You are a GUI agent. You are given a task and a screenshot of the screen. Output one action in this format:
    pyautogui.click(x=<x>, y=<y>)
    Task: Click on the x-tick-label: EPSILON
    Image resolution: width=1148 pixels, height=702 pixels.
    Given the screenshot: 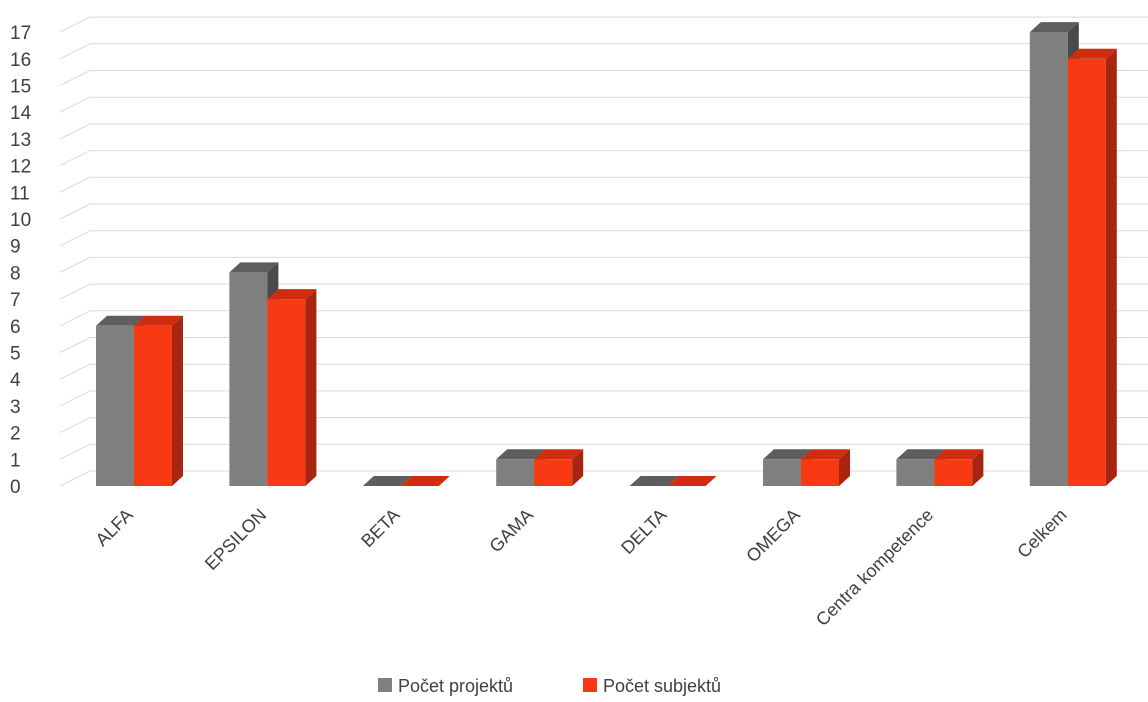 What is the action you would take?
    pyautogui.click(x=235, y=539)
    